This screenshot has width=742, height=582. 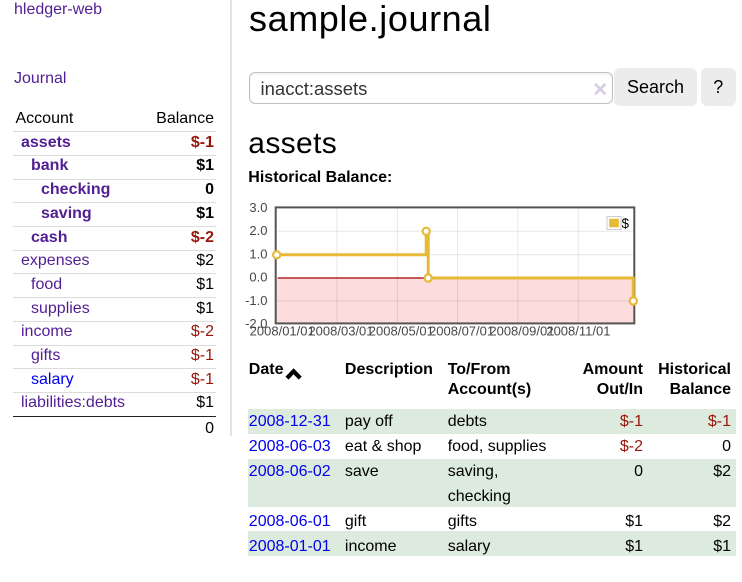 What do you see at coordinates (256, 300) in the screenshot?
I see `svg-text: -1.0` at bounding box center [256, 300].